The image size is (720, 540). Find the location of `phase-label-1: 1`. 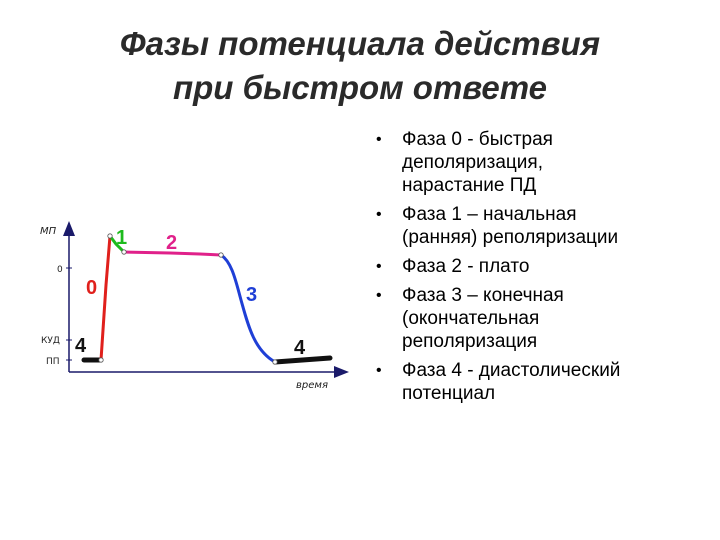

phase-label-1: 1 is located at coordinates (121, 238).